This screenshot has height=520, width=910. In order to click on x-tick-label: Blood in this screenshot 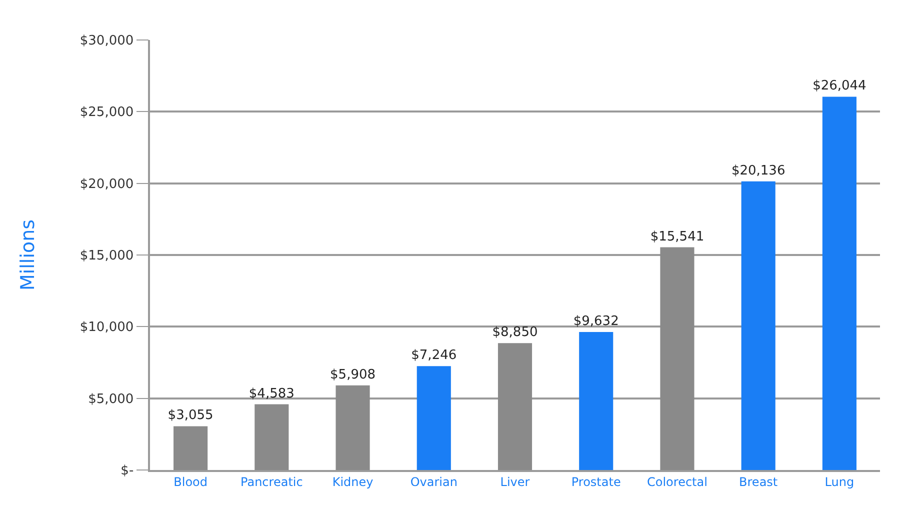, I will do `click(191, 482)`.